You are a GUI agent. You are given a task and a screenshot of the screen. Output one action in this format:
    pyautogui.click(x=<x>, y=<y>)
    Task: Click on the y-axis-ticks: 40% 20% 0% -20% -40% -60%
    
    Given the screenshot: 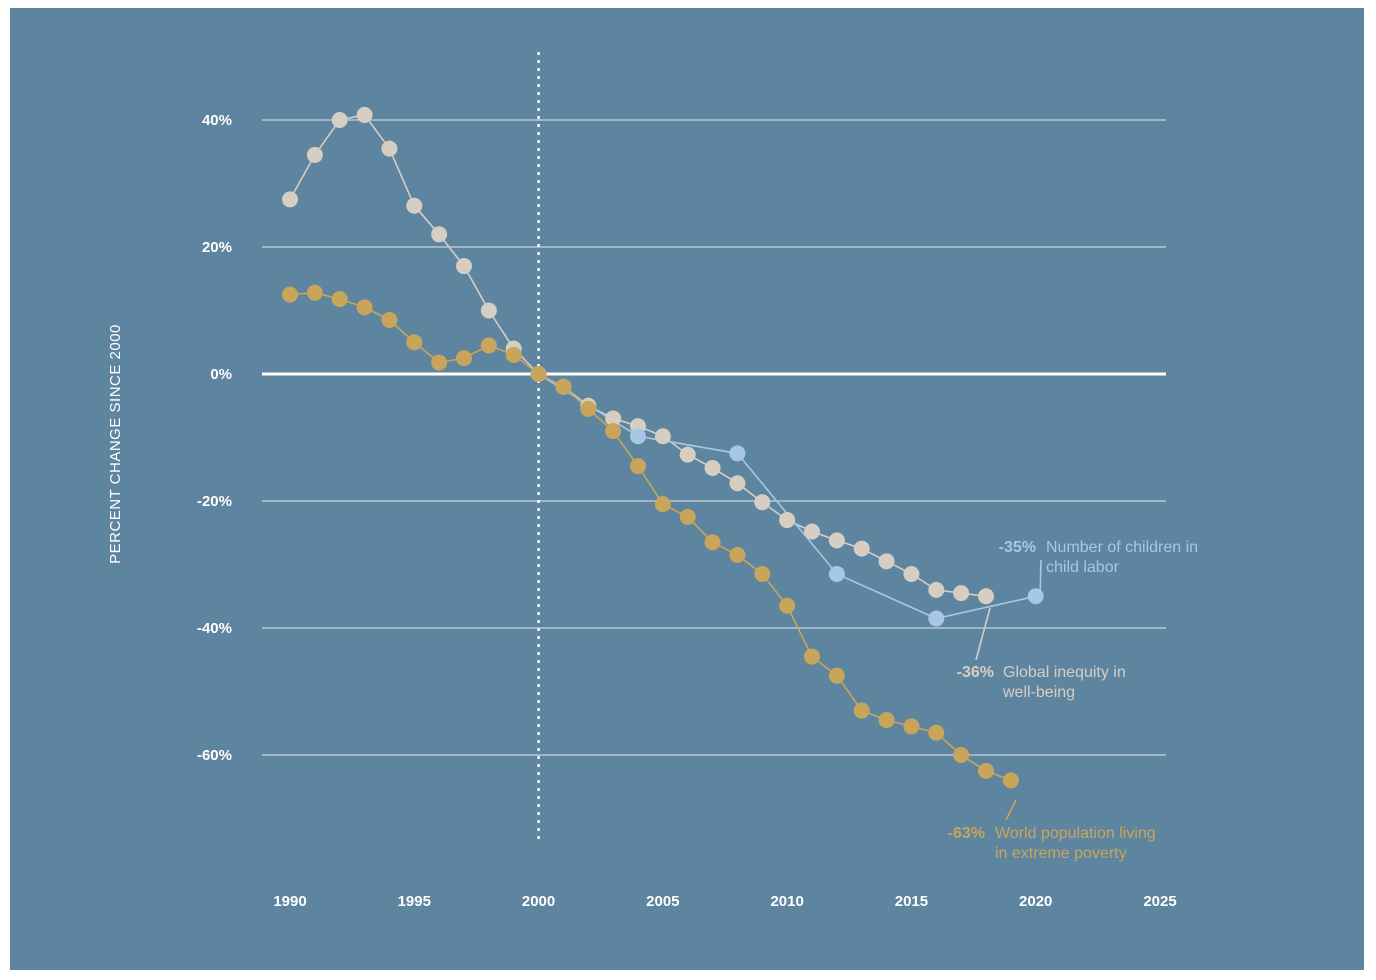 What is the action you would take?
    pyautogui.click(x=214, y=438)
    